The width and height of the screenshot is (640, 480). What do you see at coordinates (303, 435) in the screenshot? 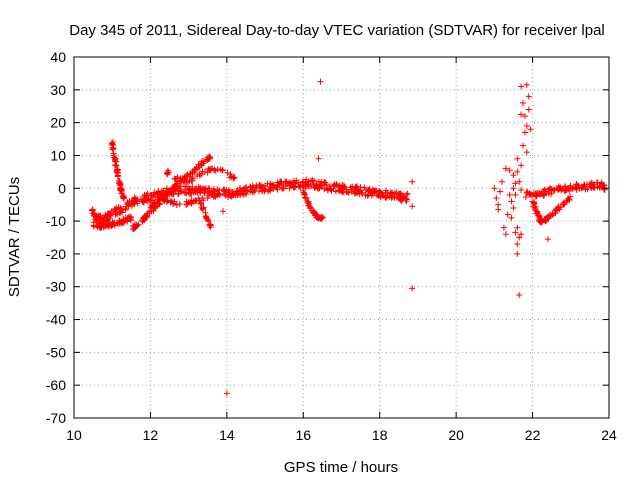
I see `x-tick-label: 16` at bounding box center [303, 435].